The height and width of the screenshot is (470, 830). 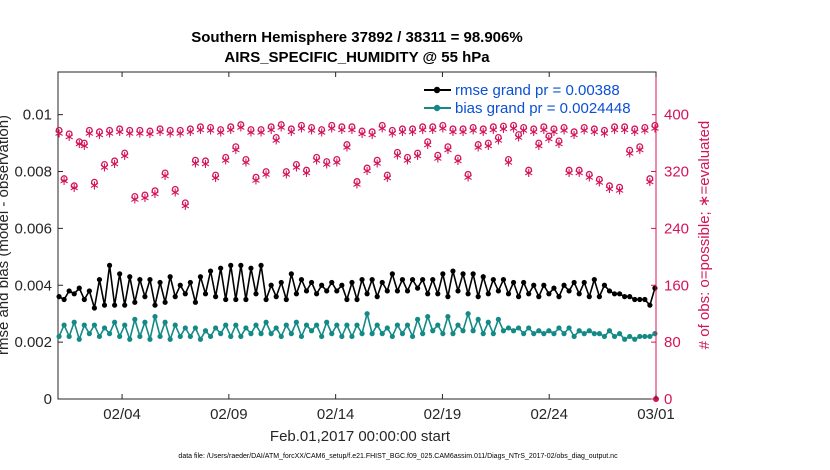 What do you see at coordinates (437, 90) in the screenshot?
I see `legend-rmse-marker` at bounding box center [437, 90].